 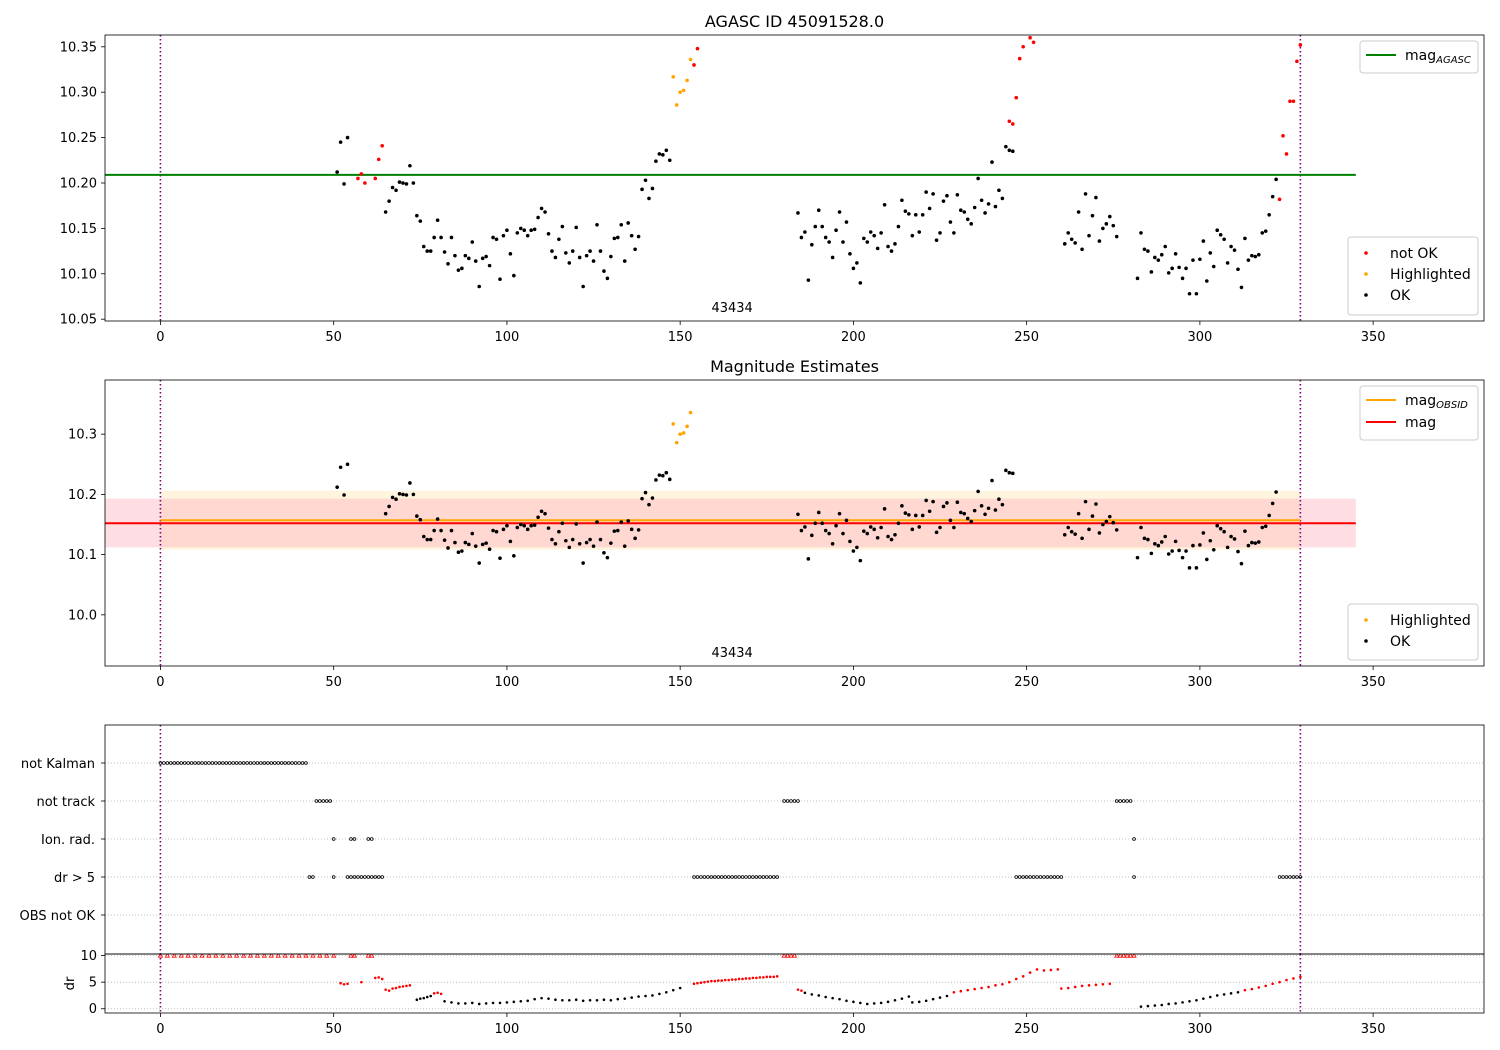 I want to click on x-tick-label: 350, so click(x=1373, y=682).